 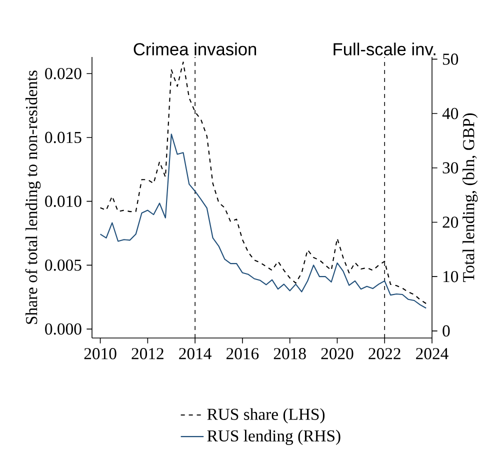 I want to click on y2-tick-label: 30, so click(x=450, y=168).